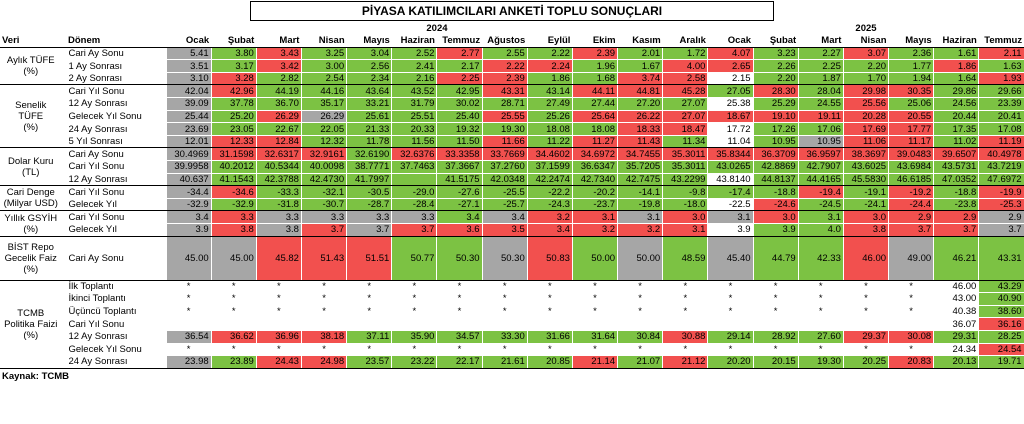 Image resolution: width=1024 pixels, height=424 pixels. I want to click on value-cell: 2.77, so click(459, 53).